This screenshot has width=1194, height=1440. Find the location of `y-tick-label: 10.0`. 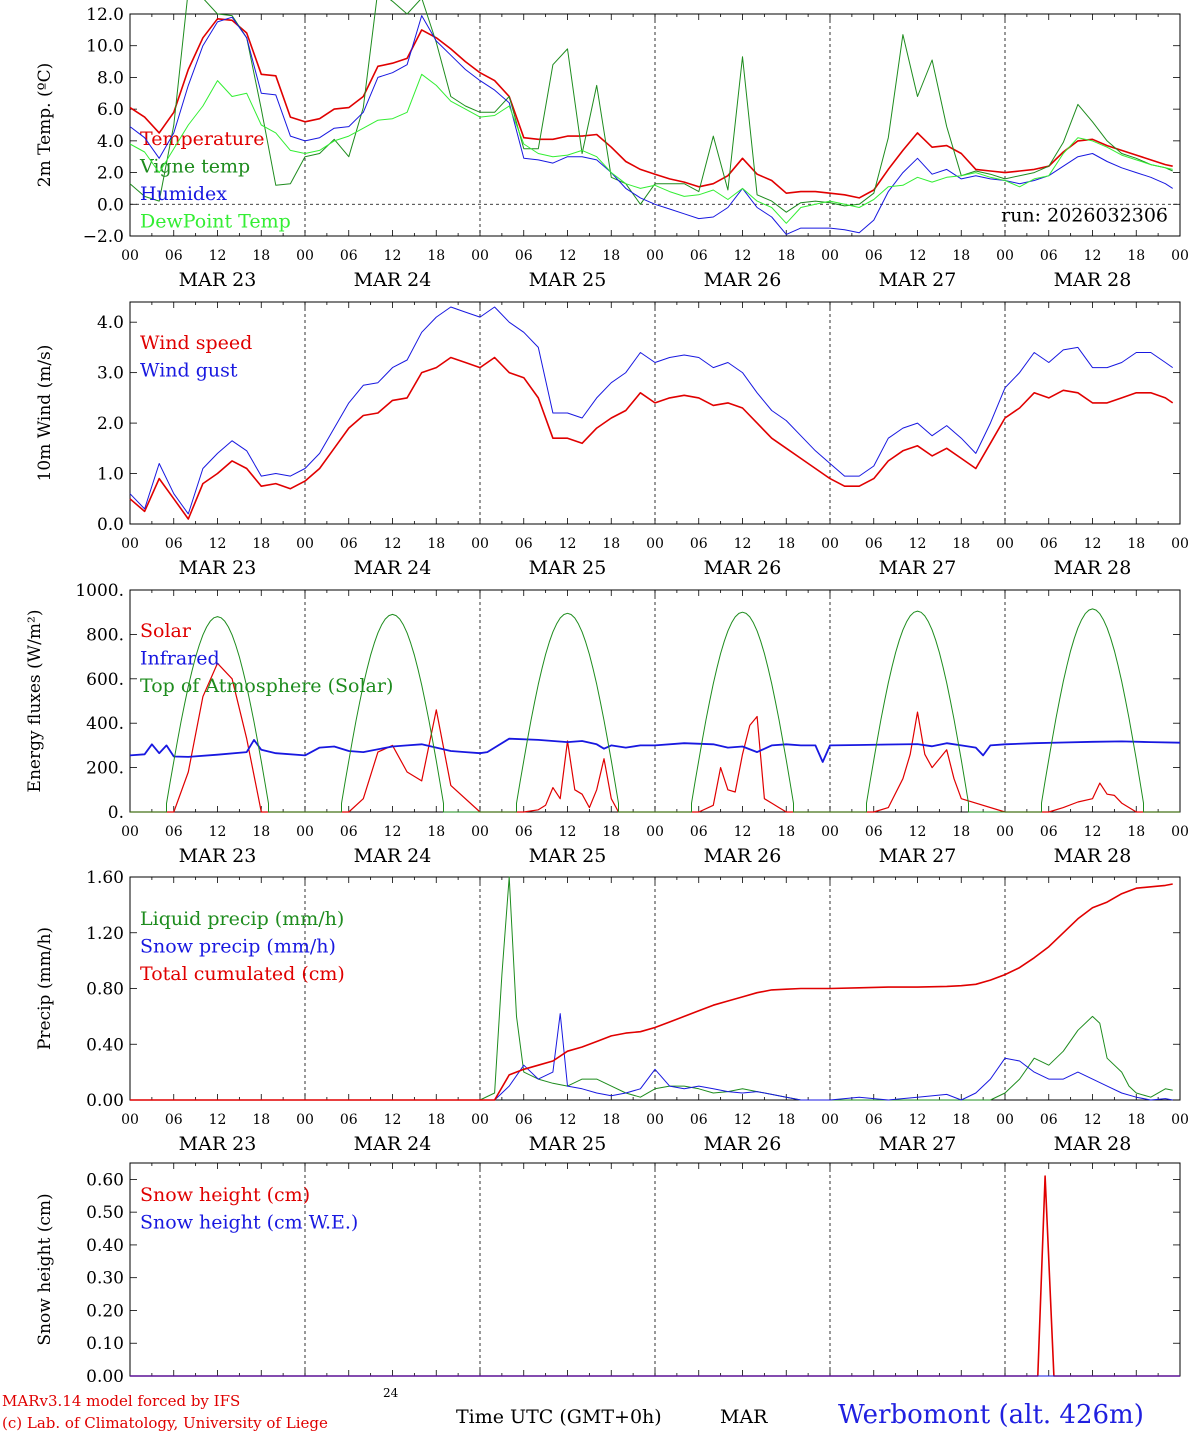

y-tick-label: 10.0 is located at coordinates (105, 47).